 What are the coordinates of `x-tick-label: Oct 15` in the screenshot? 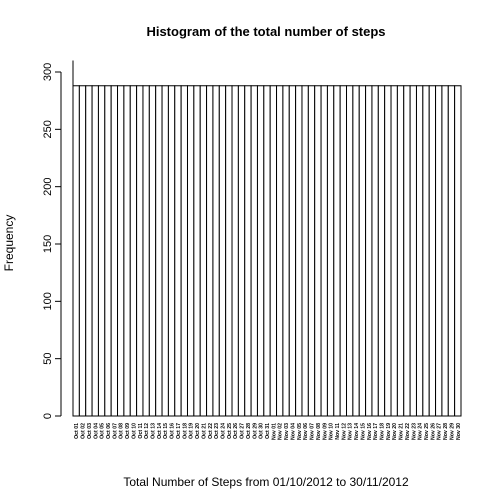 It's located at (166, 431).